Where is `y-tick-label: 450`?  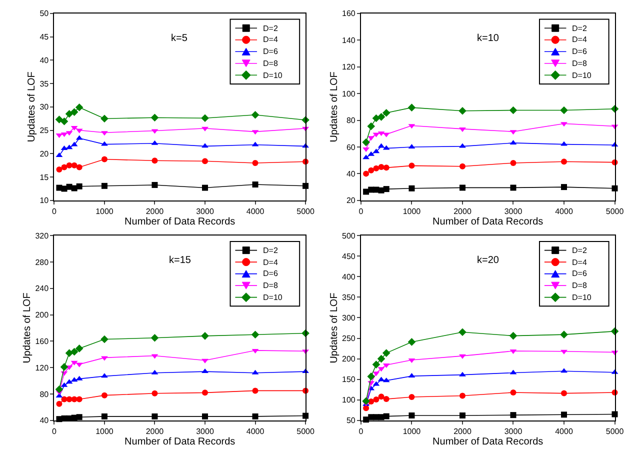
y-tick-label: 450 is located at coordinates (349, 256).